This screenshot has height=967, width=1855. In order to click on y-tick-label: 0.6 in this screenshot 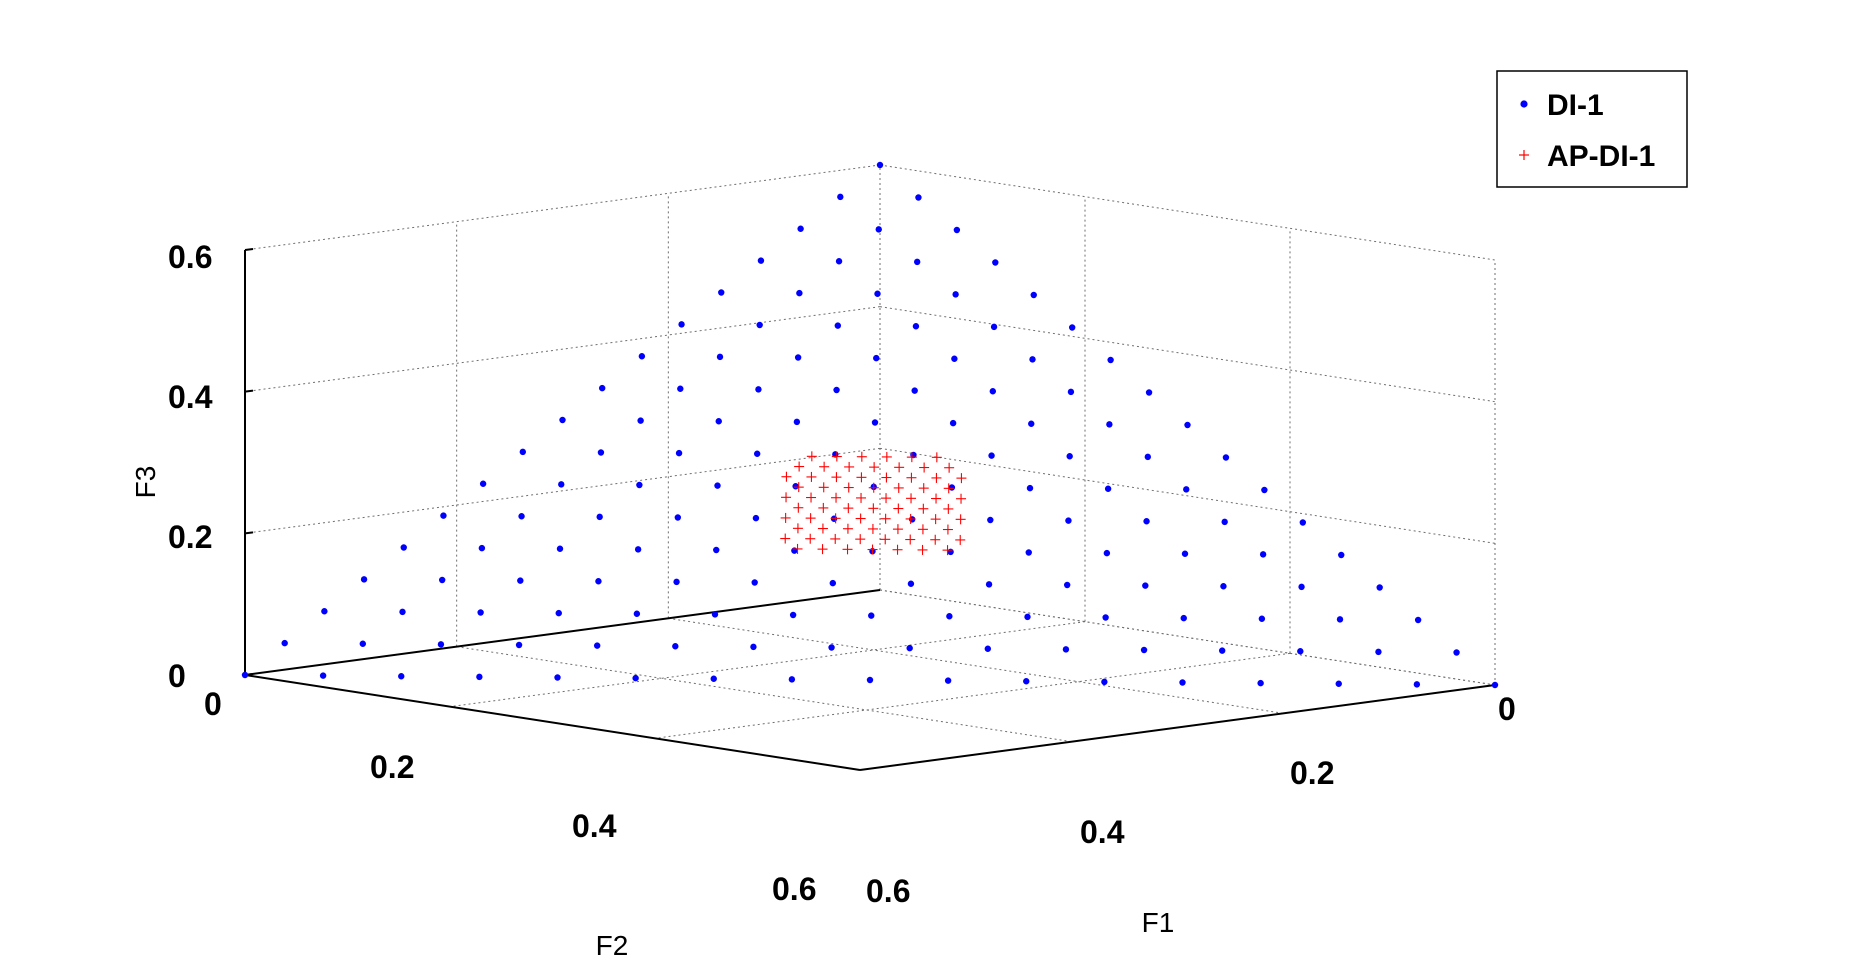, I will do `click(794, 889)`.